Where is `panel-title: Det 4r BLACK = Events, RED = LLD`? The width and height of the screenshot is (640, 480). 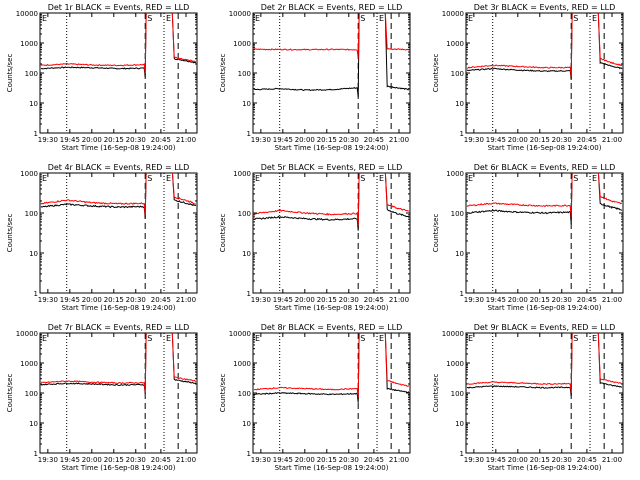 panel-title: Det 4r BLACK = Events, RED = LLD is located at coordinates (119, 167).